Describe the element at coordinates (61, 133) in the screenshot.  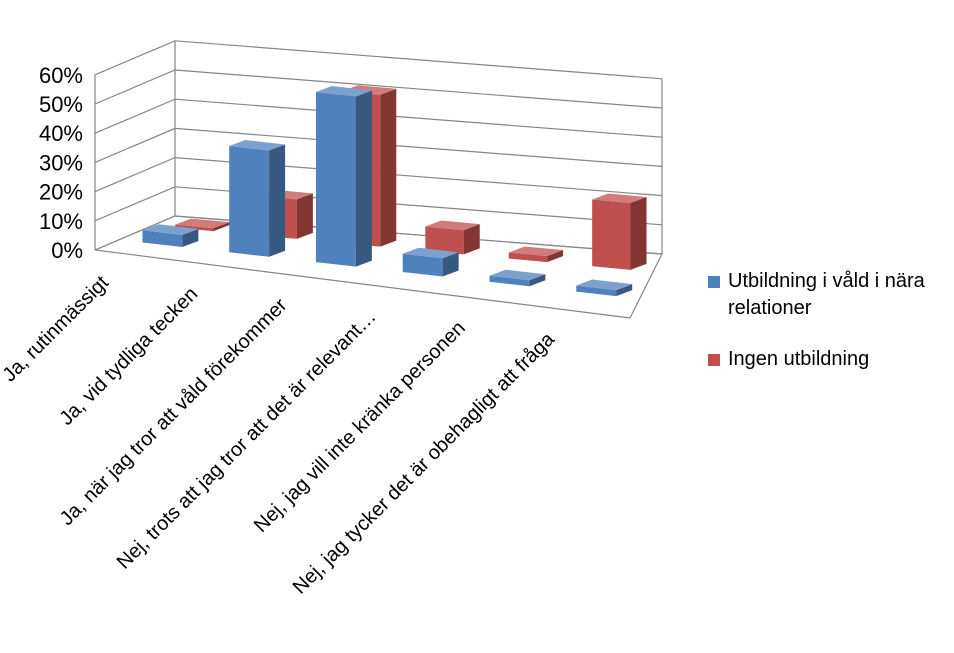
I see `y-tick-label: 40%` at that location.